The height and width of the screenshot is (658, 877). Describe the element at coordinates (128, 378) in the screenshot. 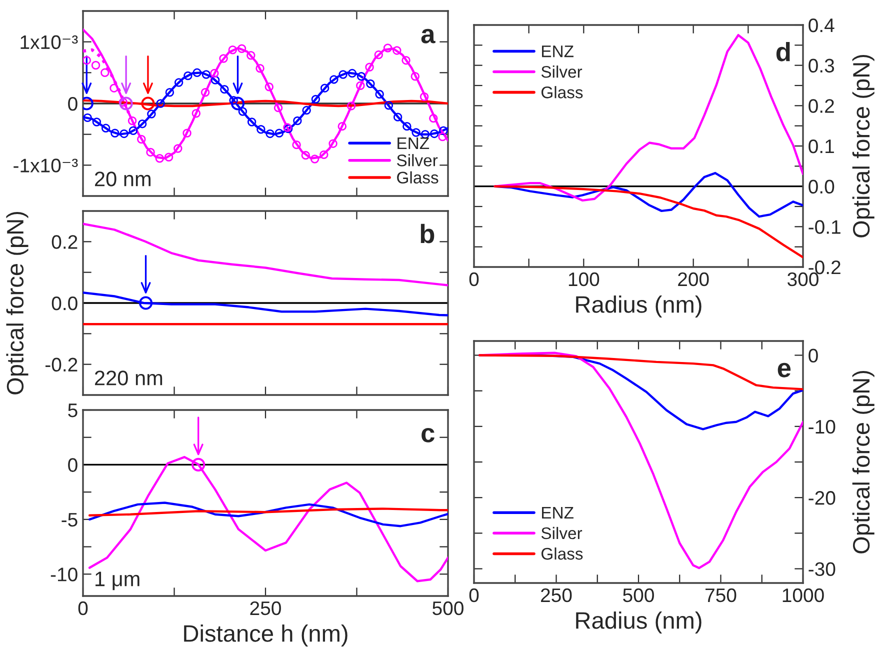

I see `annotation: 220 nm` at that location.